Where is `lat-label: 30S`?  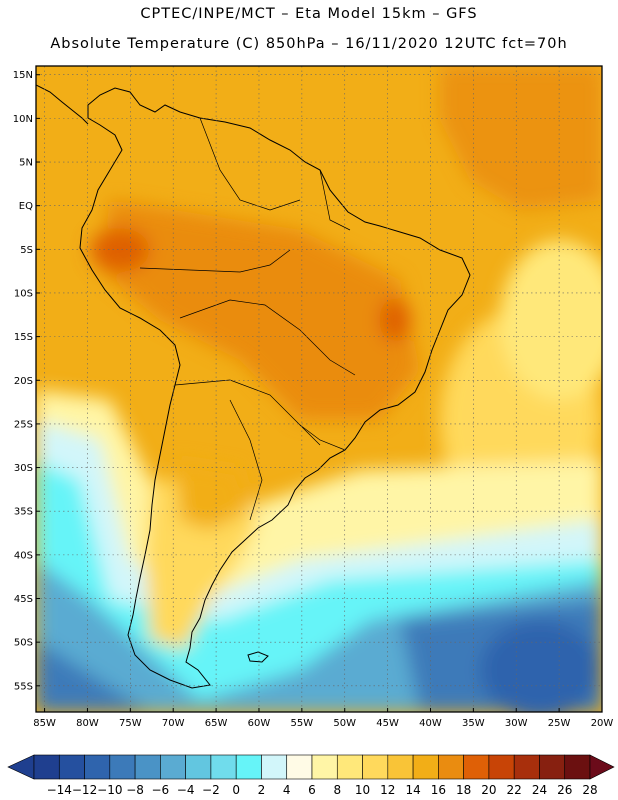 lat-label: 30S is located at coordinates (23, 468).